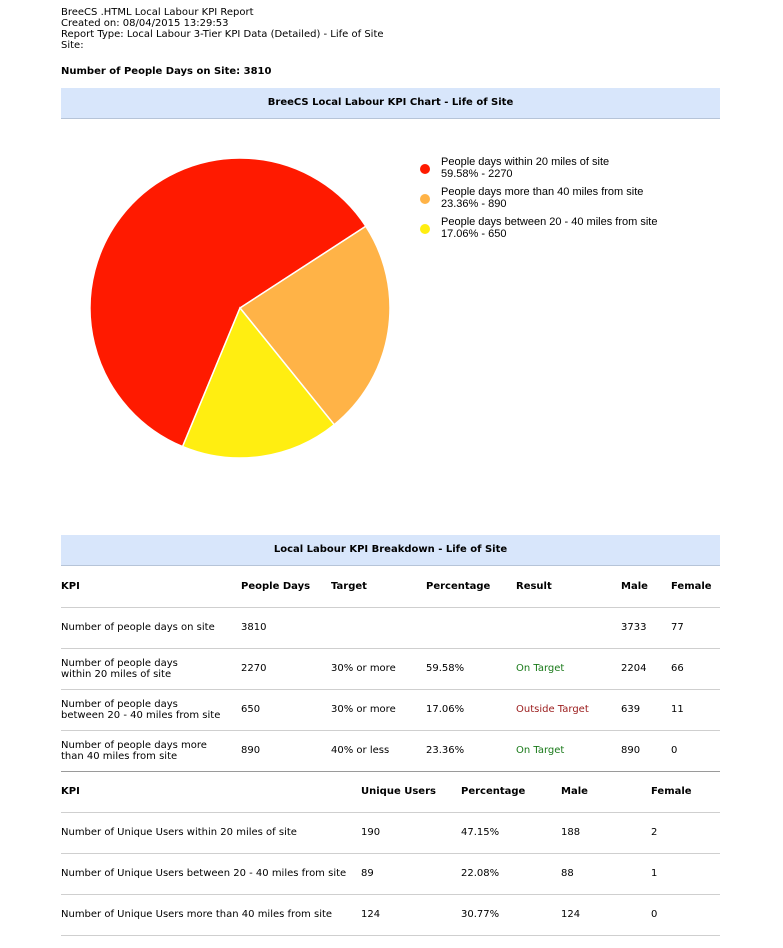 The width and height of the screenshot is (783, 948). What do you see at coordinates (157, 12) in the screenshot?
I see `report-title: BreeCS .HTML Local Labour KPI Report` at bounding box center [157, 12].